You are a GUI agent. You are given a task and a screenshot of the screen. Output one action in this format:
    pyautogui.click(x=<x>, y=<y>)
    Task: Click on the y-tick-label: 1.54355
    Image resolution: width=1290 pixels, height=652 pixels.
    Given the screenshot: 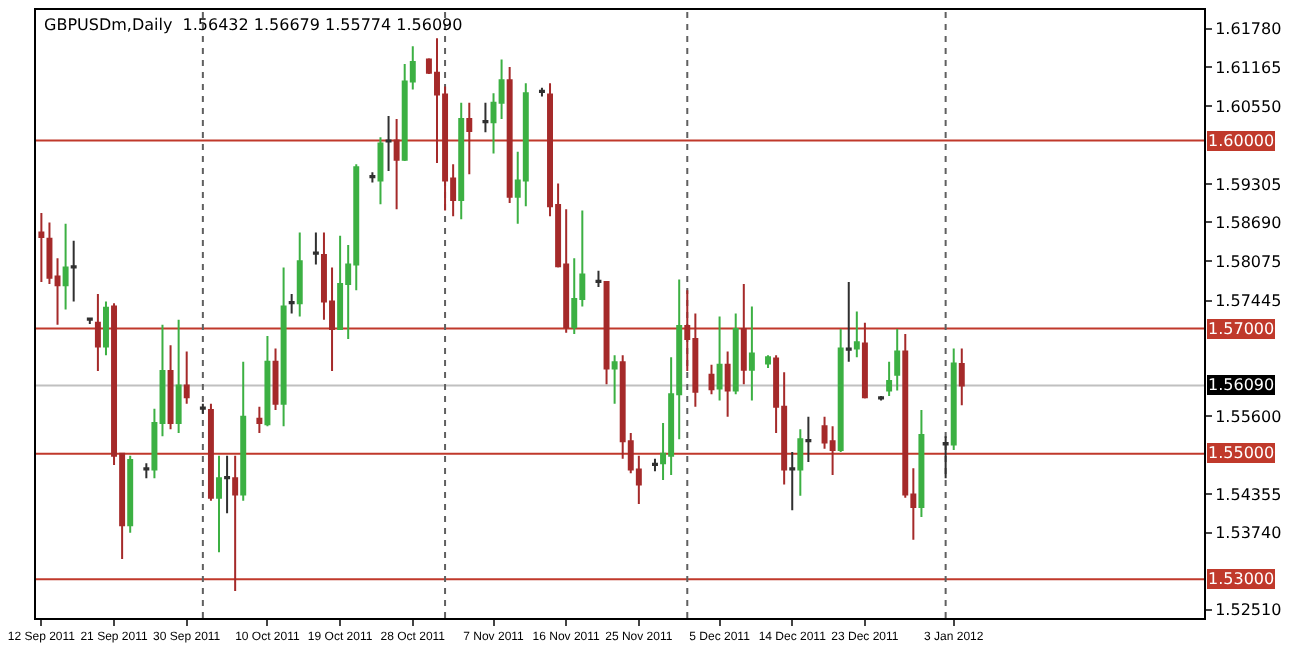 What is the action you would take?
    pyautogui.click(x=1248, y=494)
    